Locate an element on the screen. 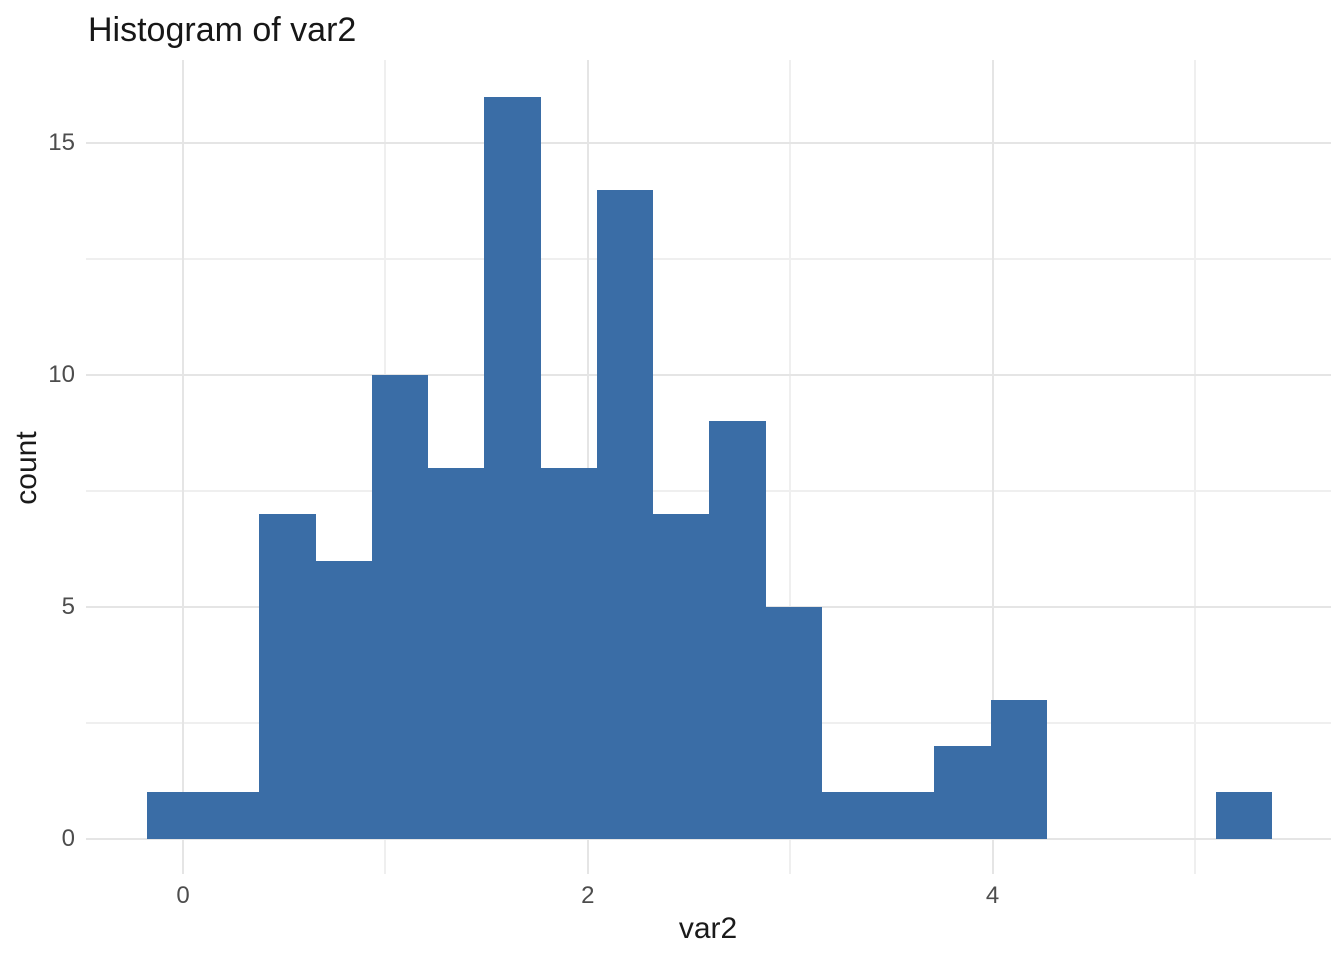  x-axis-title: var2 is located at coordinates (708, 928).